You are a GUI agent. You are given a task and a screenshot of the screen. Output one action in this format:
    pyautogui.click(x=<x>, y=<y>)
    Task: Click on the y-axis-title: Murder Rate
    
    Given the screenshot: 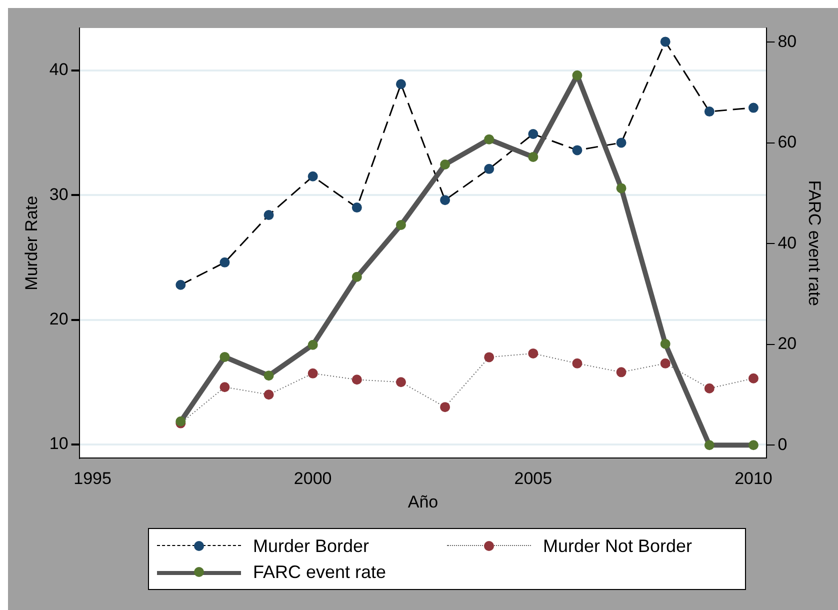 What is the action you would take?
    pyautogui.click(x=31, y=243)
    